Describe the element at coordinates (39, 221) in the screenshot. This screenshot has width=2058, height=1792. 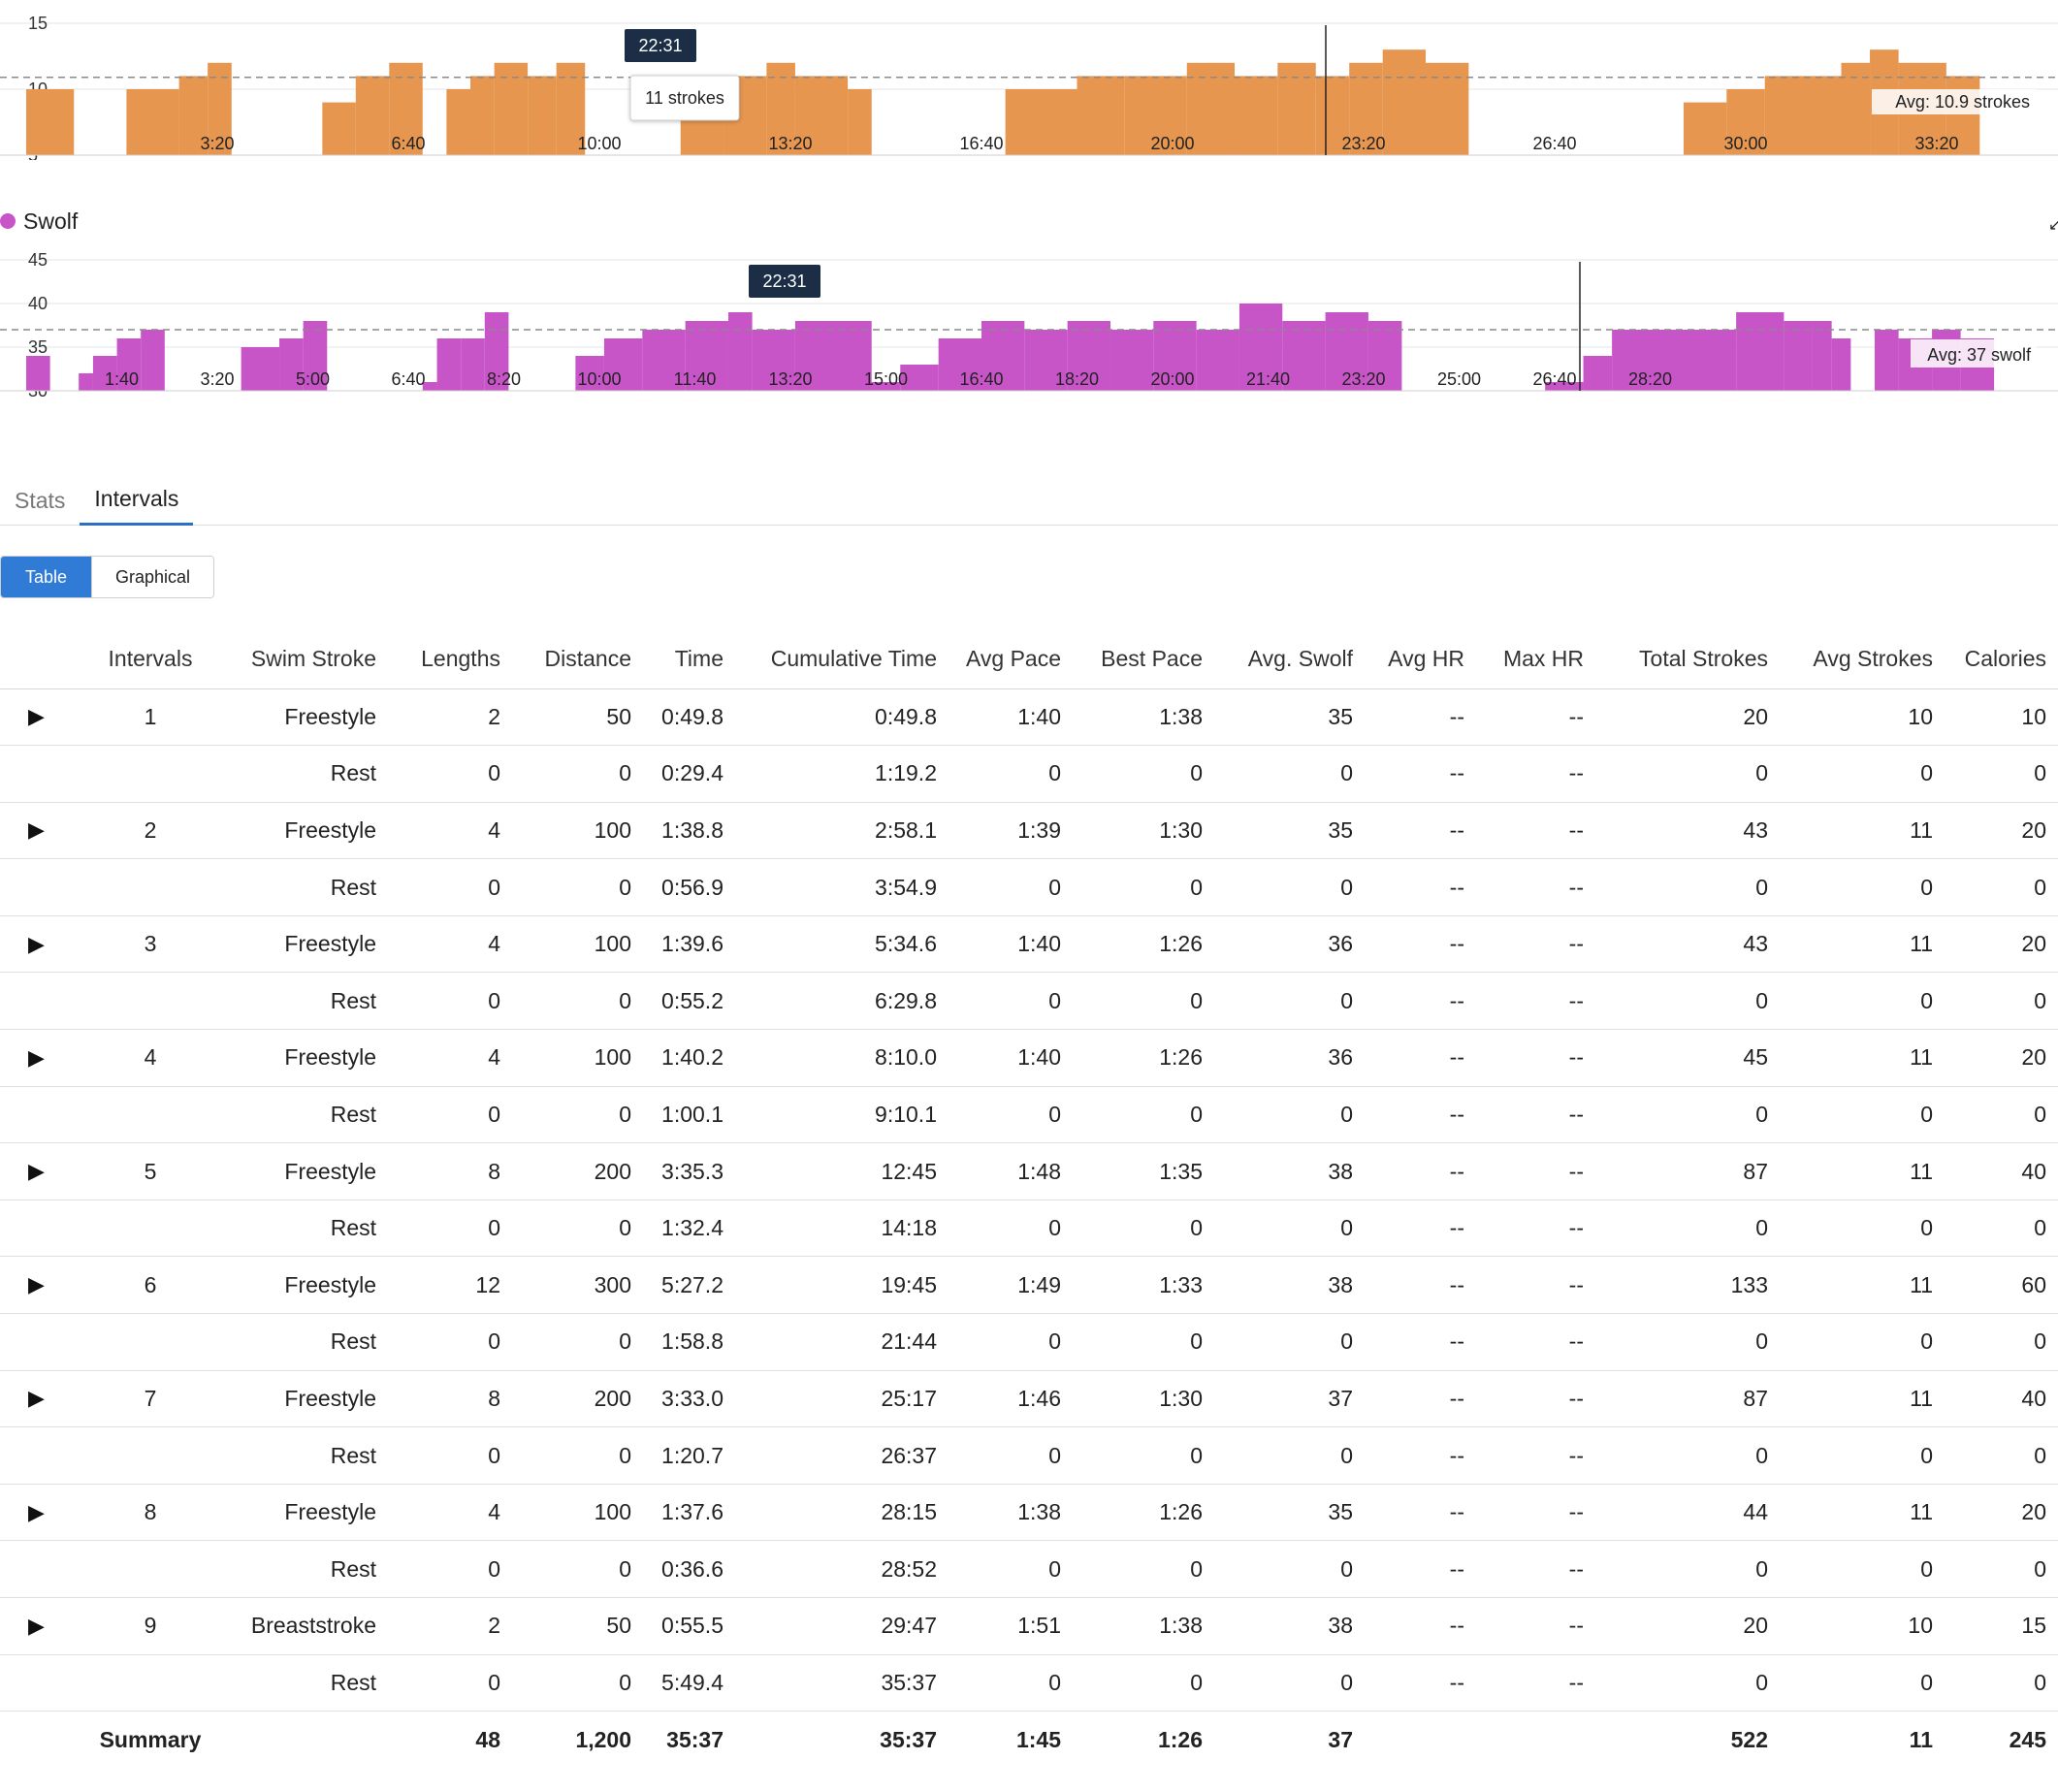
I see `swolf-legend: Swolf` at that location.